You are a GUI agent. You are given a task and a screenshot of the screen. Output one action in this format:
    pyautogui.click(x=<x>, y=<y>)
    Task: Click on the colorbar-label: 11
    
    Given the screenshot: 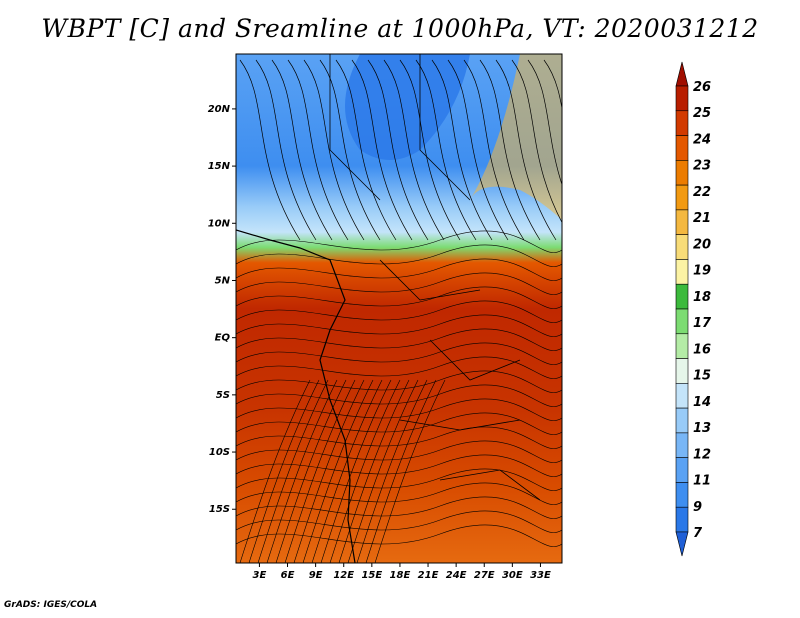 What is the action you would take?
    pyautogui.click(x=702, y=481)
    